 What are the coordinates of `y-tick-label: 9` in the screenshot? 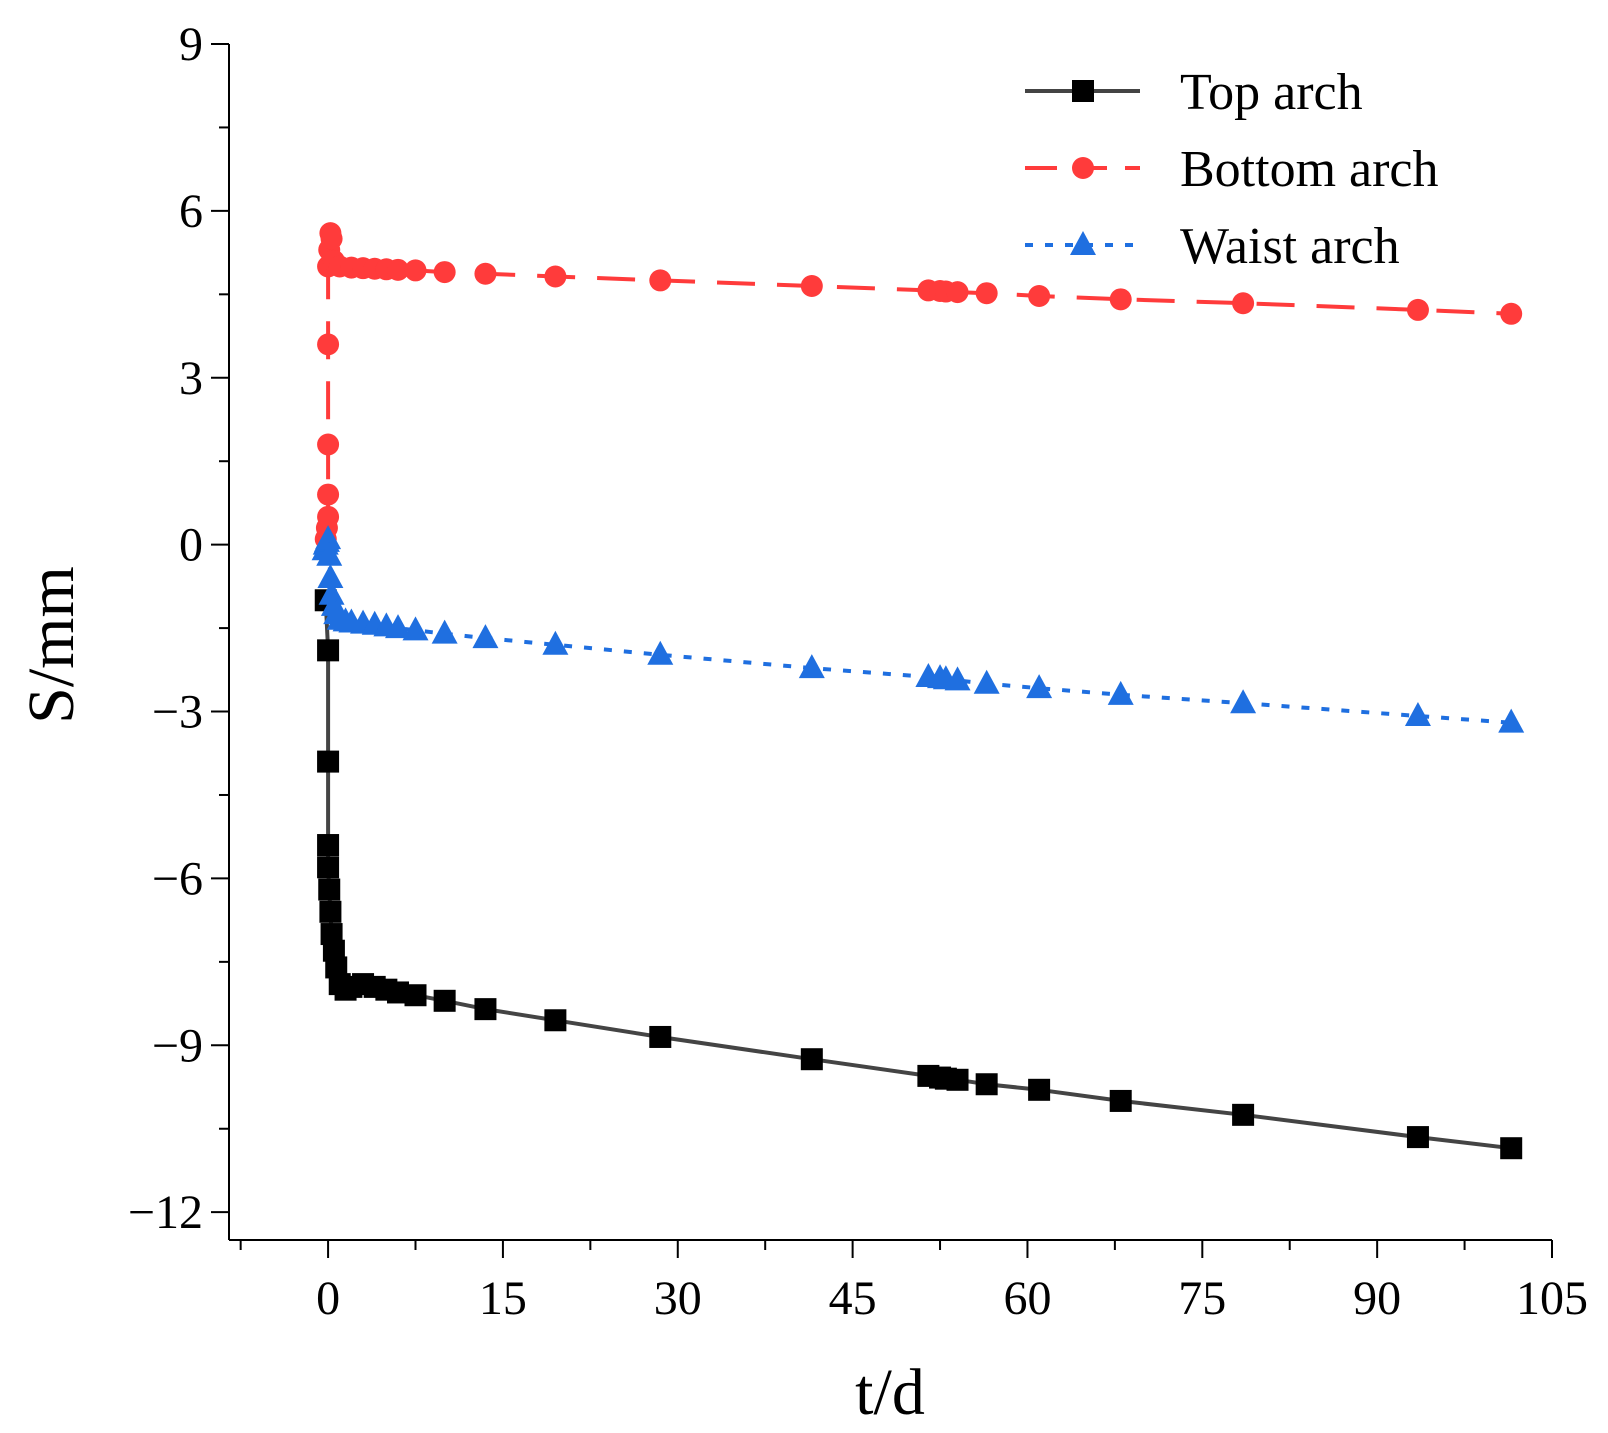 It's located at (191, 44).